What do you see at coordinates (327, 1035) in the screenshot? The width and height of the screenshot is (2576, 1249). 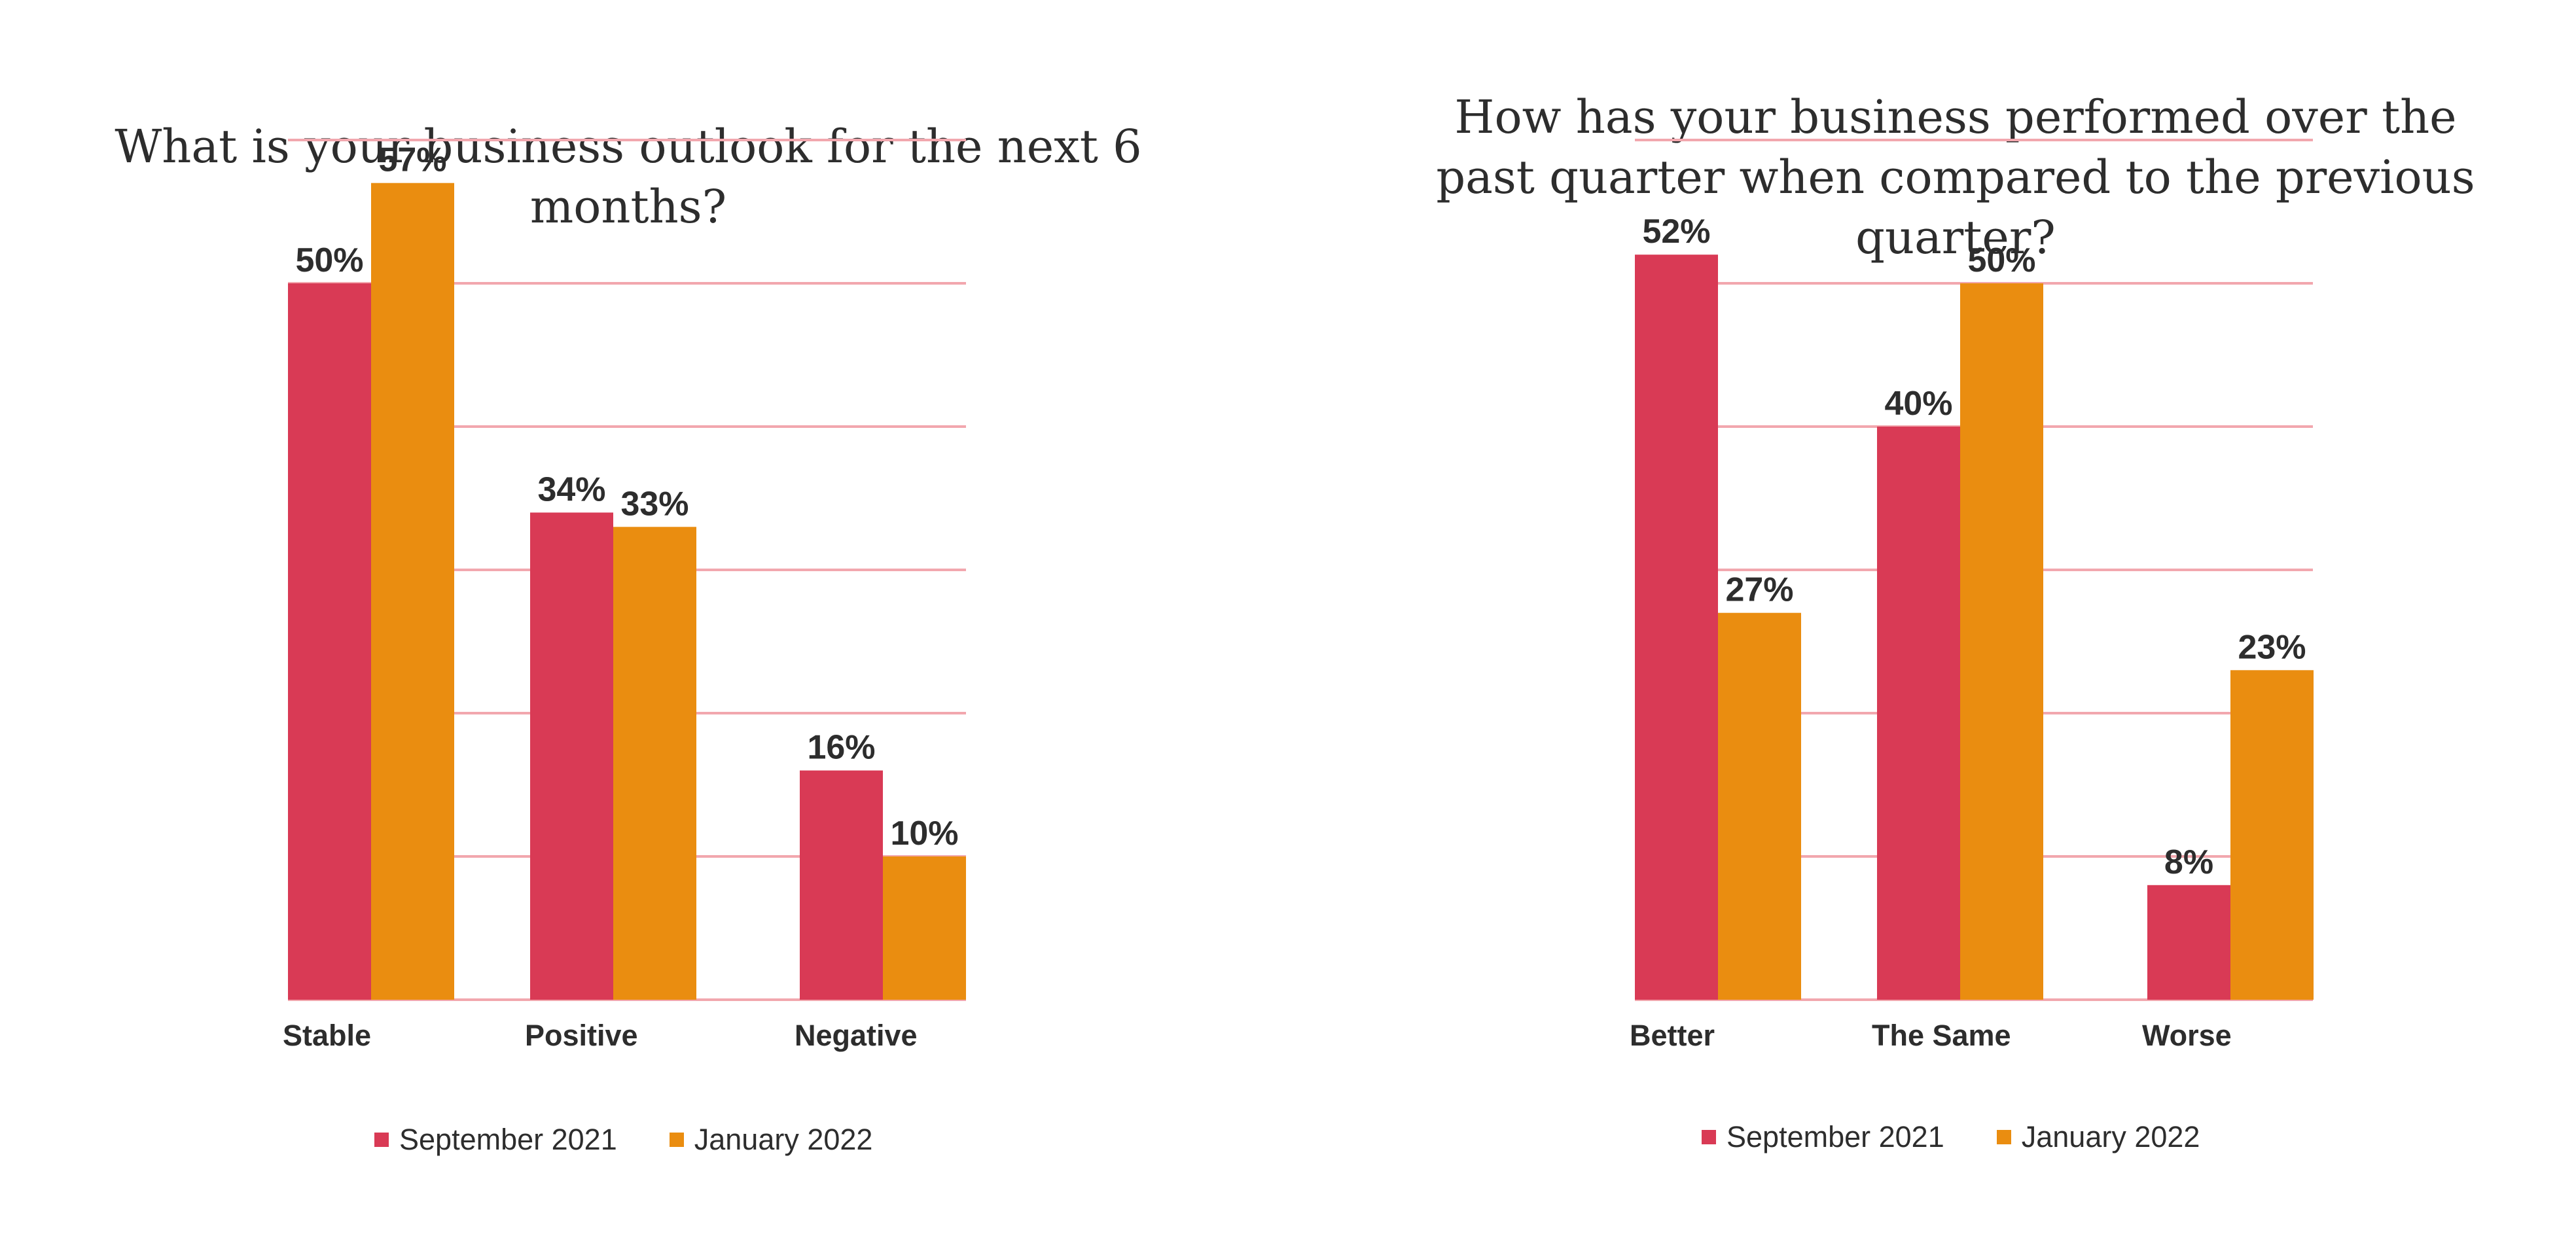 I see `x-tick-label: Stable` at bounding box center [327, 1035].